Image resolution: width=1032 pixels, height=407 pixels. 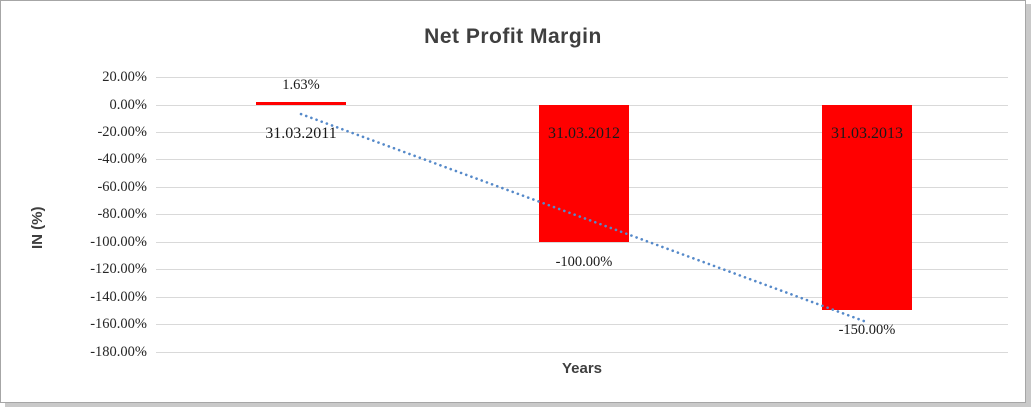 What do you see at coordinates (122, 214) in the screenshot?
I see `y-tick-label: -80.00%` at bounding box center [122, 214].